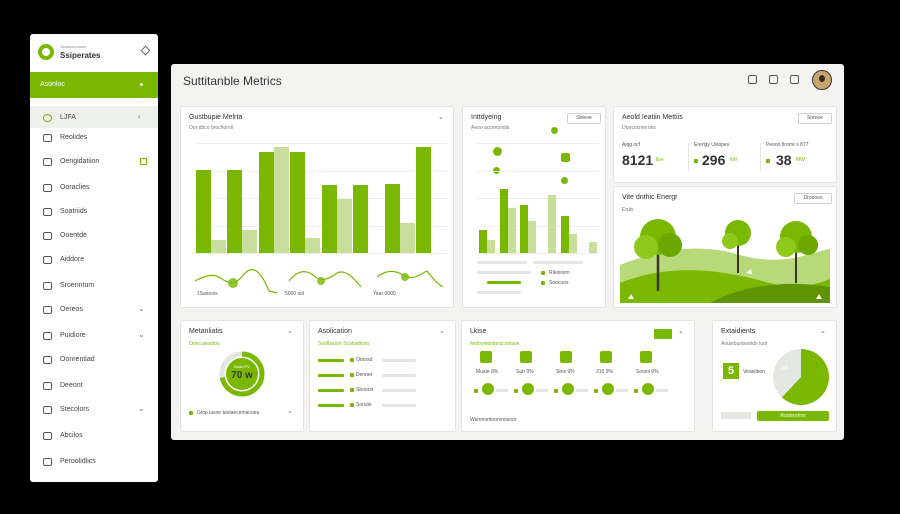  What do you see at coordinates (631, 145) in the screenshot?
I see `stat-label: Aiqg ocf` at bounding box center [631, 145].